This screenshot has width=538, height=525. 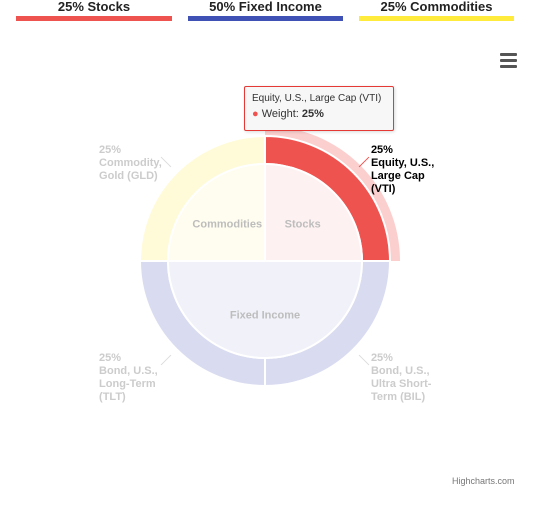 What do you see at coordinates (112, 397) in the screenshot?
I see `outer-slice-label: (TLT)` at bounding box center [112, 397].